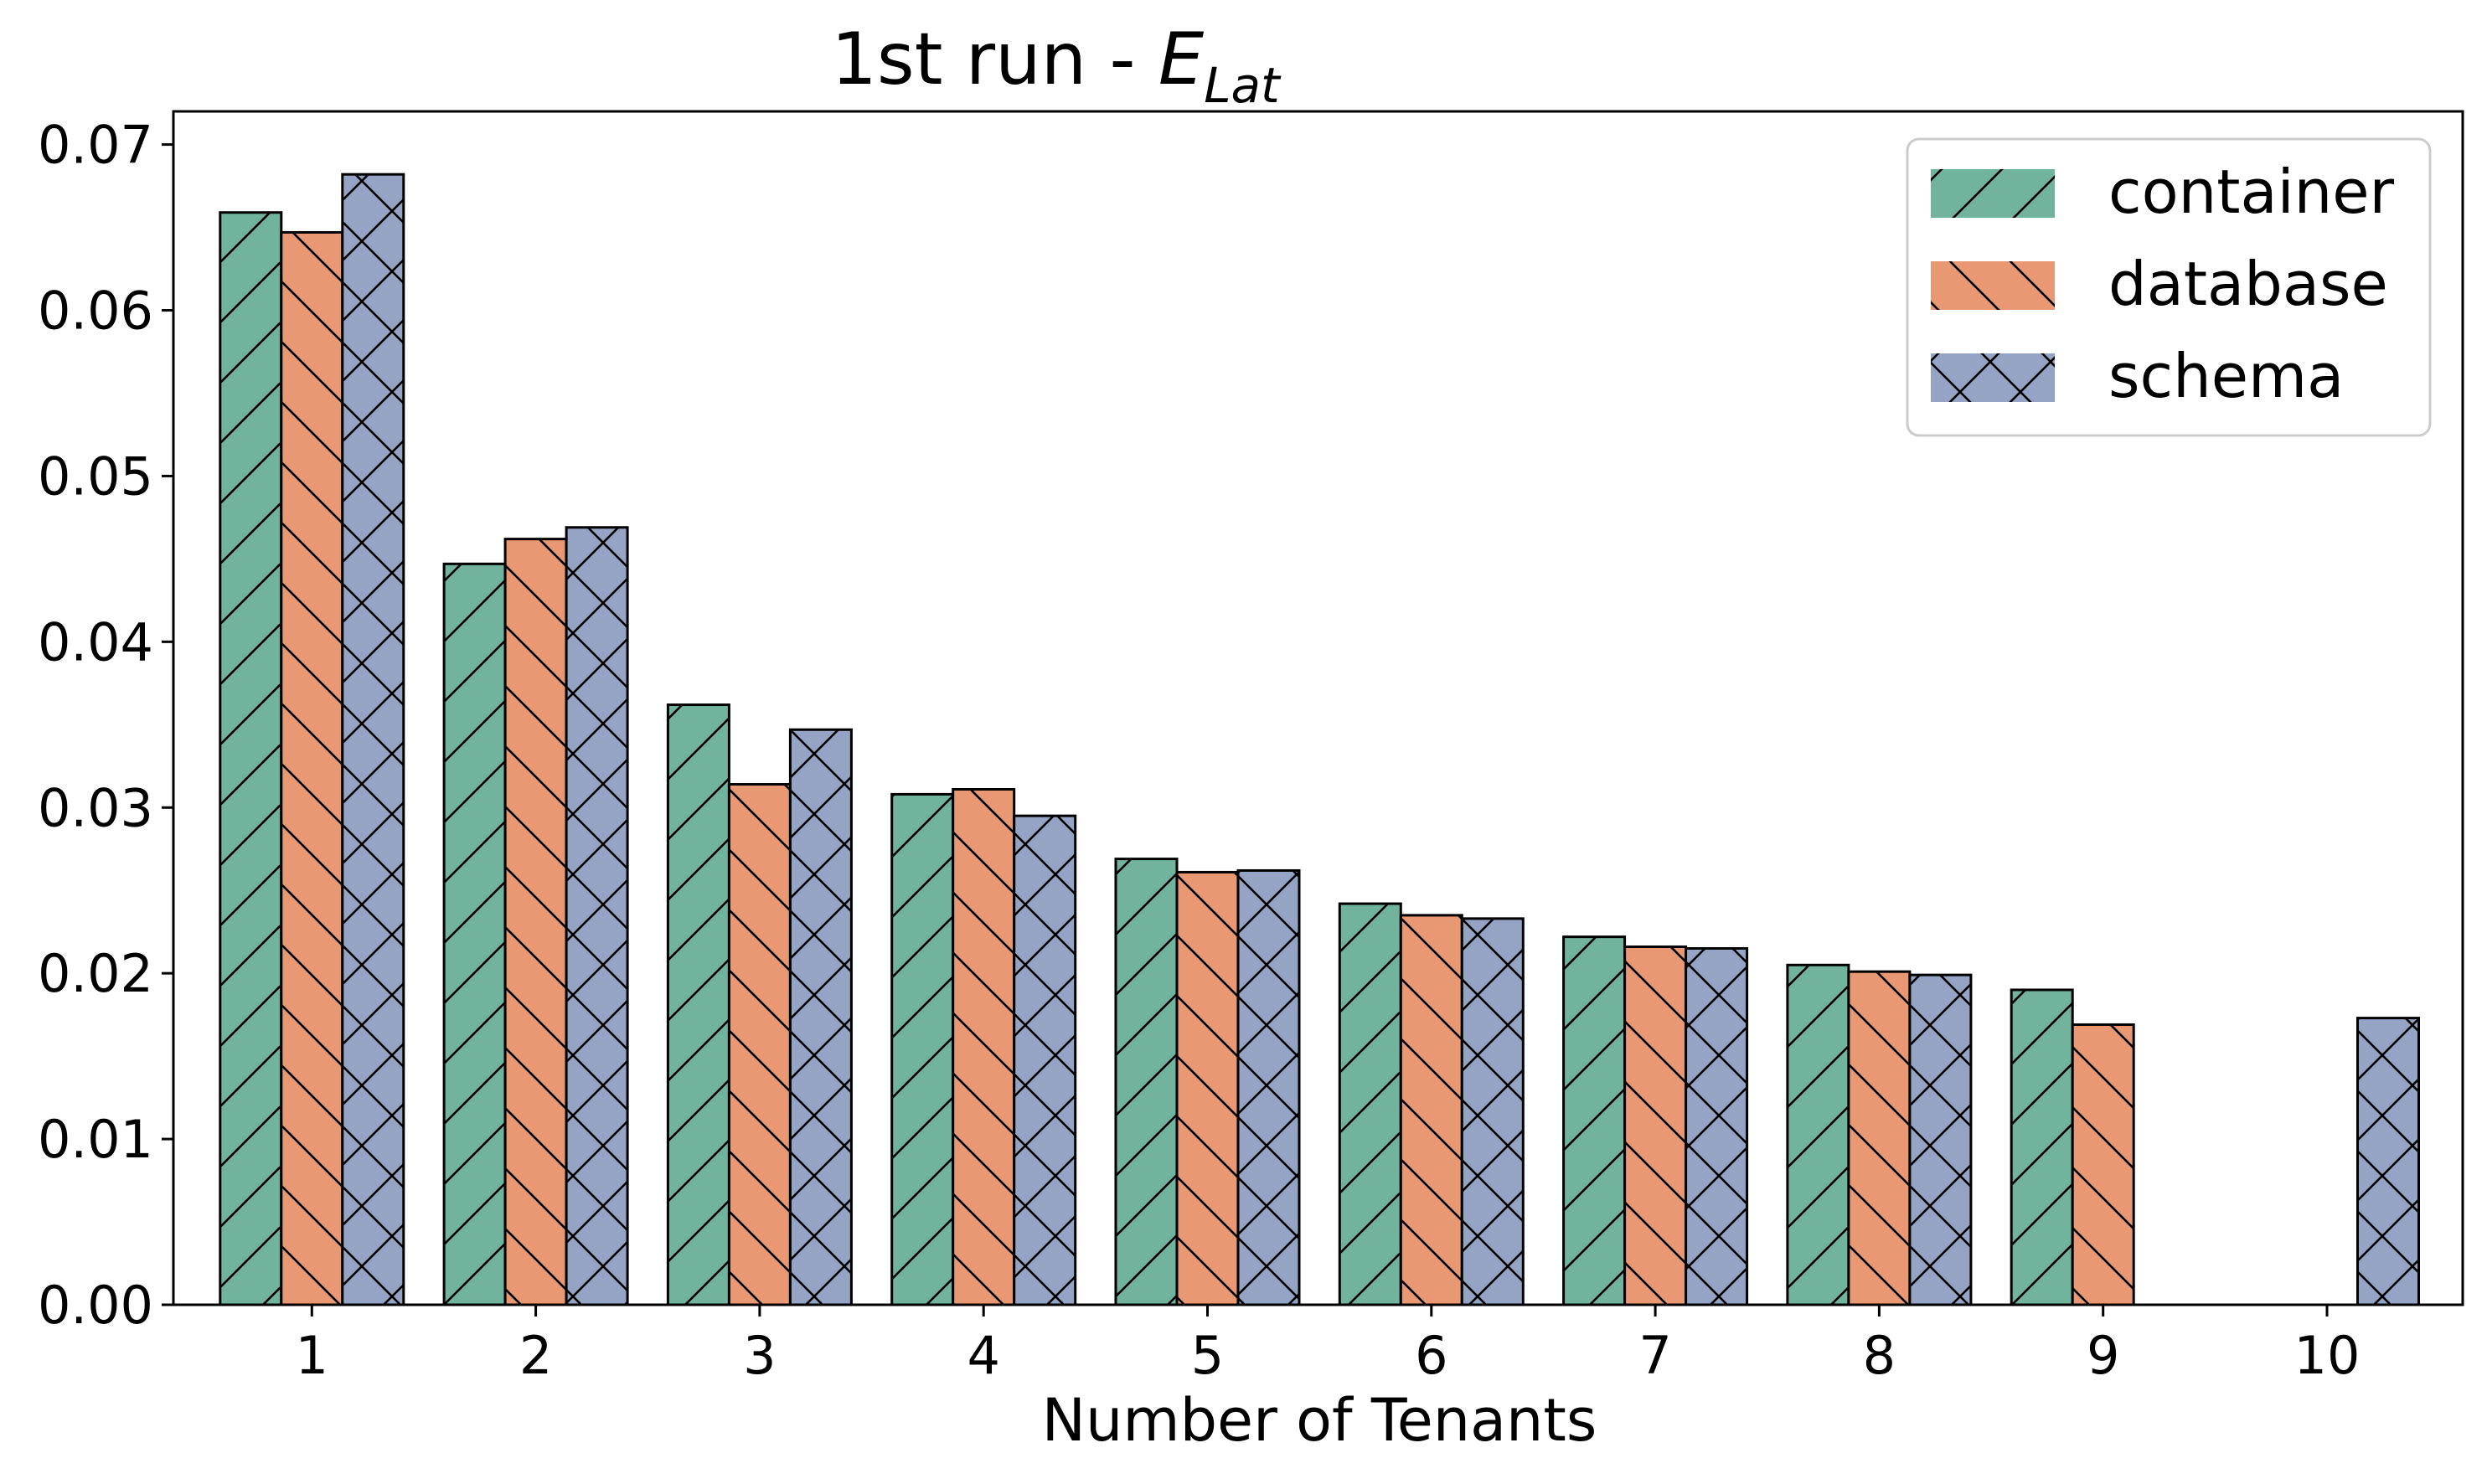  Describe the element at coordinates (95, 807) in the screenshot. I see `y-tick-label: 0.03` at that location.